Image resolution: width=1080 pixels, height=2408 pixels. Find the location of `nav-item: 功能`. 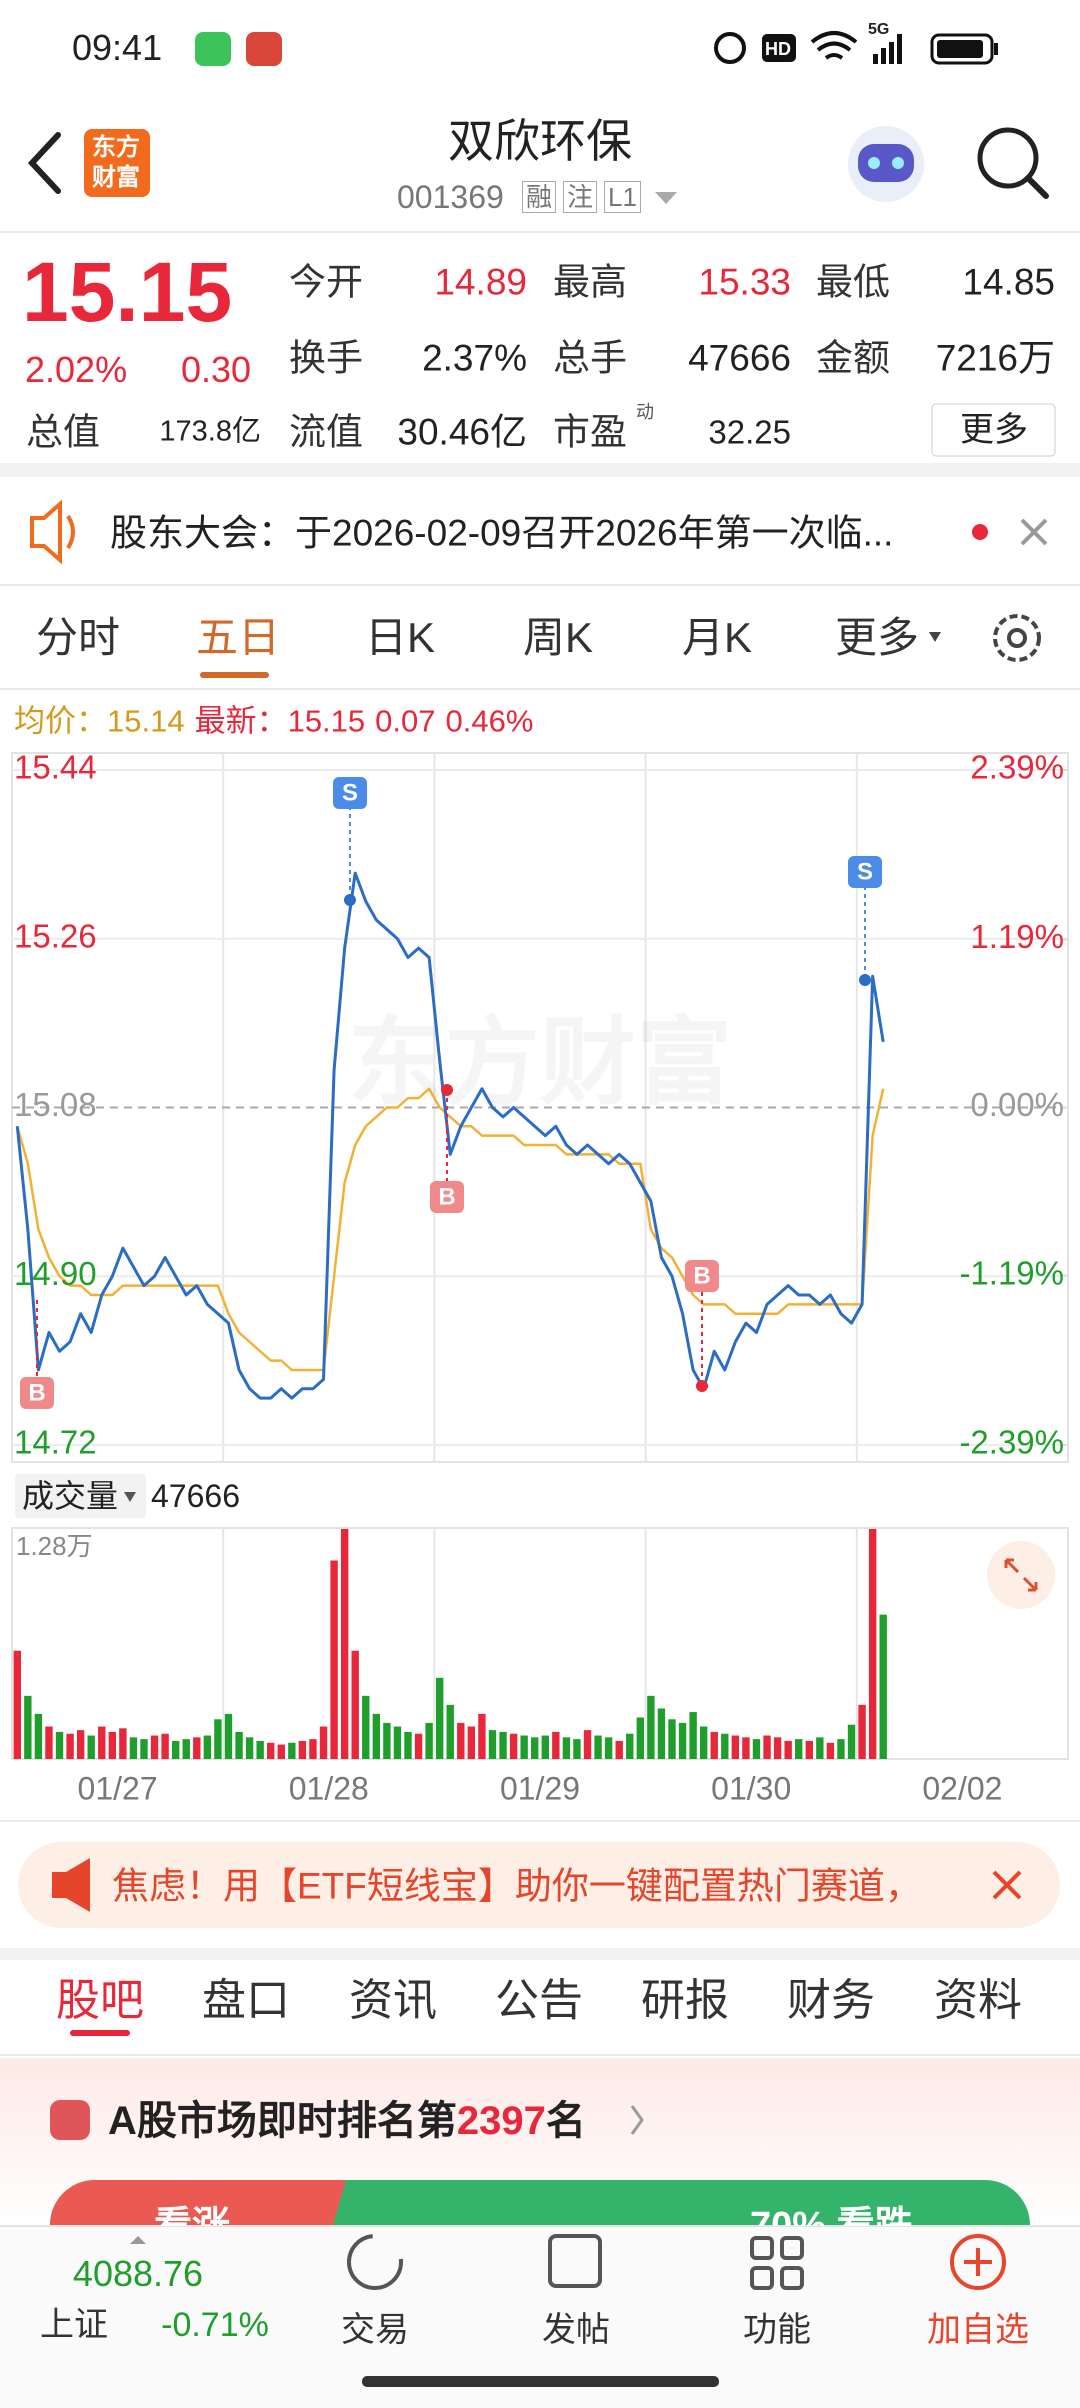

nav-item: 功能 is located at coordinates (777, 2330).